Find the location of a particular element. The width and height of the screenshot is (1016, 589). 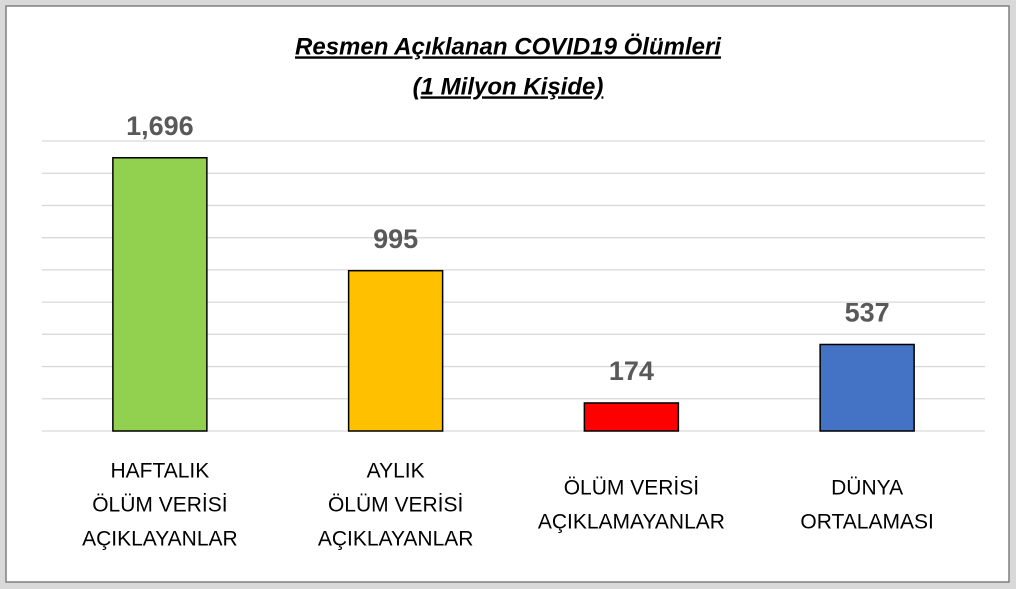

data-label: 1,696 is located at coordinates (160, 126).